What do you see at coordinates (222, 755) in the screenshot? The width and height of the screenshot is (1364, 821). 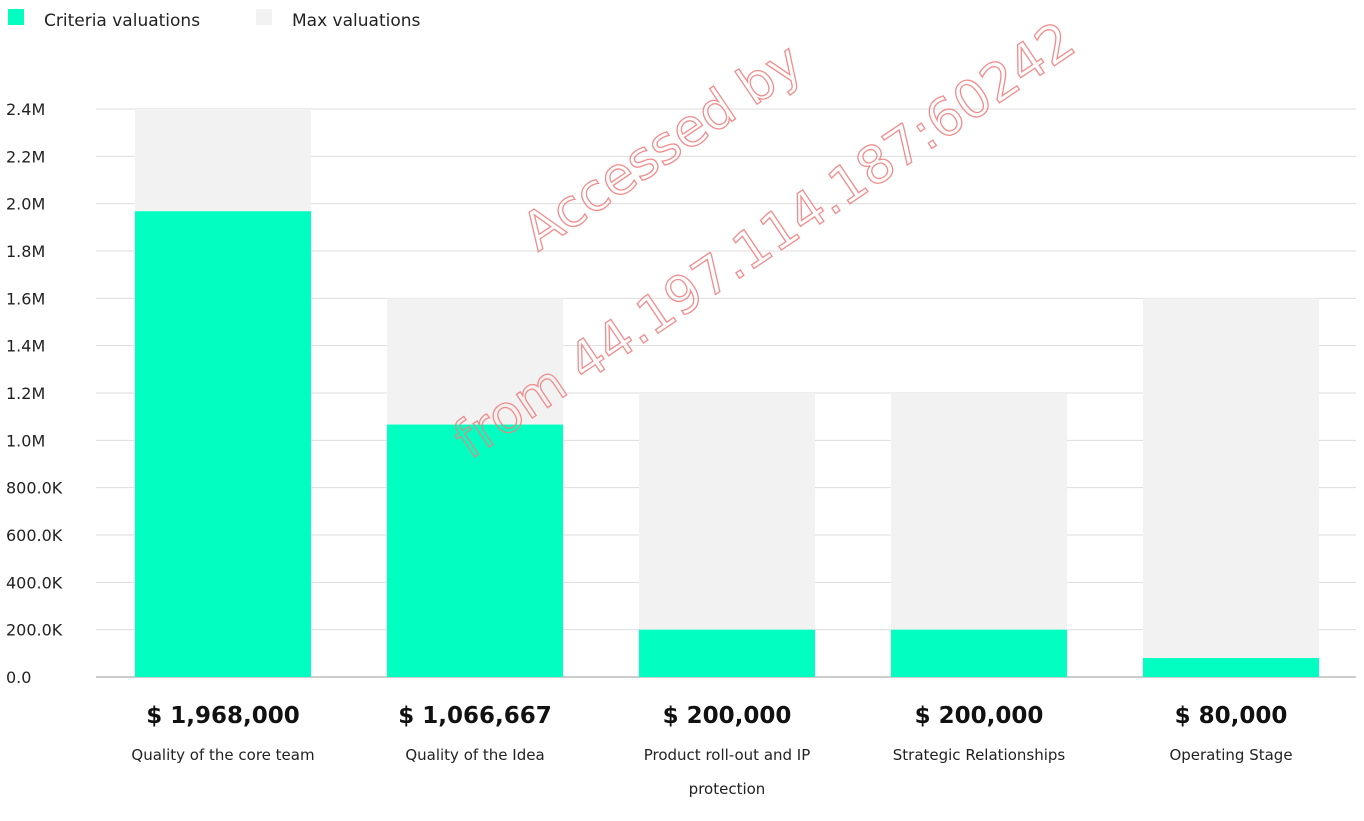 I see `category-label: Quality of the core team` at bounding box center [222, 755].